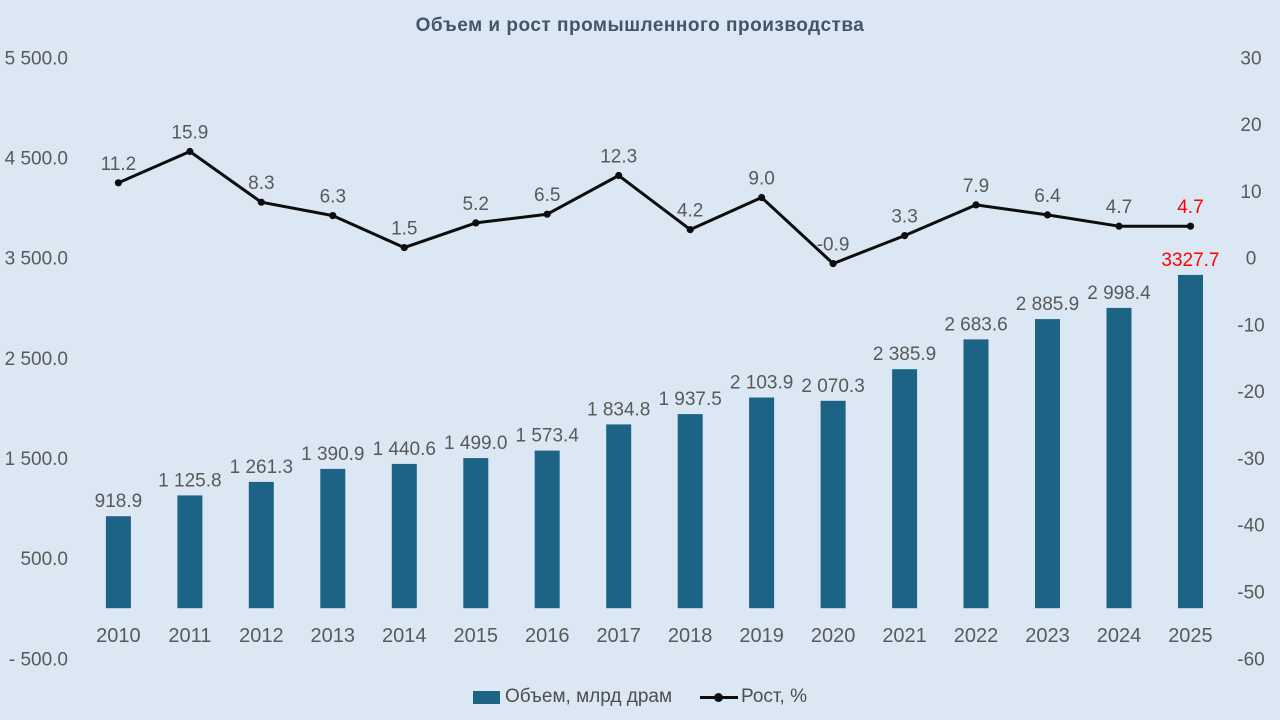 This screenshot has height=720, width=1280. Describe the element at coordinates (1250, 359) in the screenshot. I see `right-axis: 30 20 10 0 -10 -20 -30 -40 -50 -60` at that location.